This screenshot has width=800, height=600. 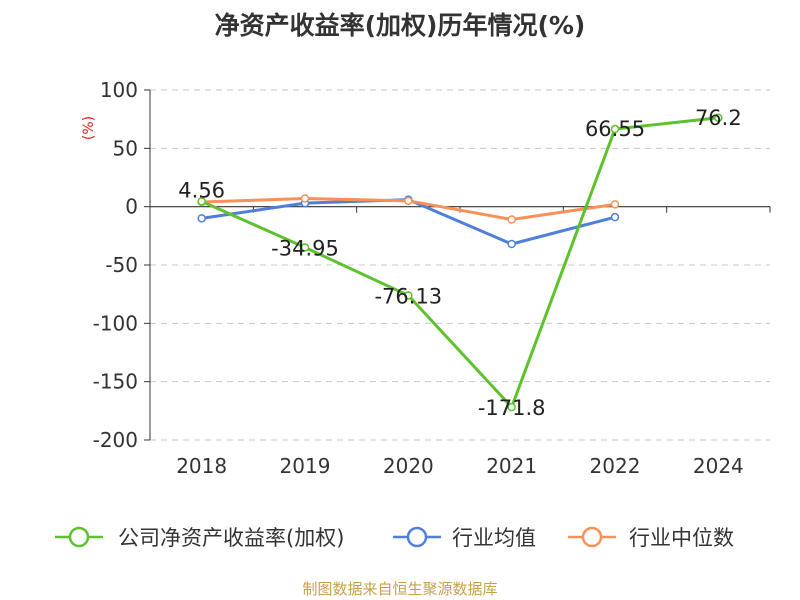 What do you see at coordinates (400, 25) in the screenshot?
I see `chart-title: 净资产收益率(加权)历年情况(%)` at bounding box center [400, 25].